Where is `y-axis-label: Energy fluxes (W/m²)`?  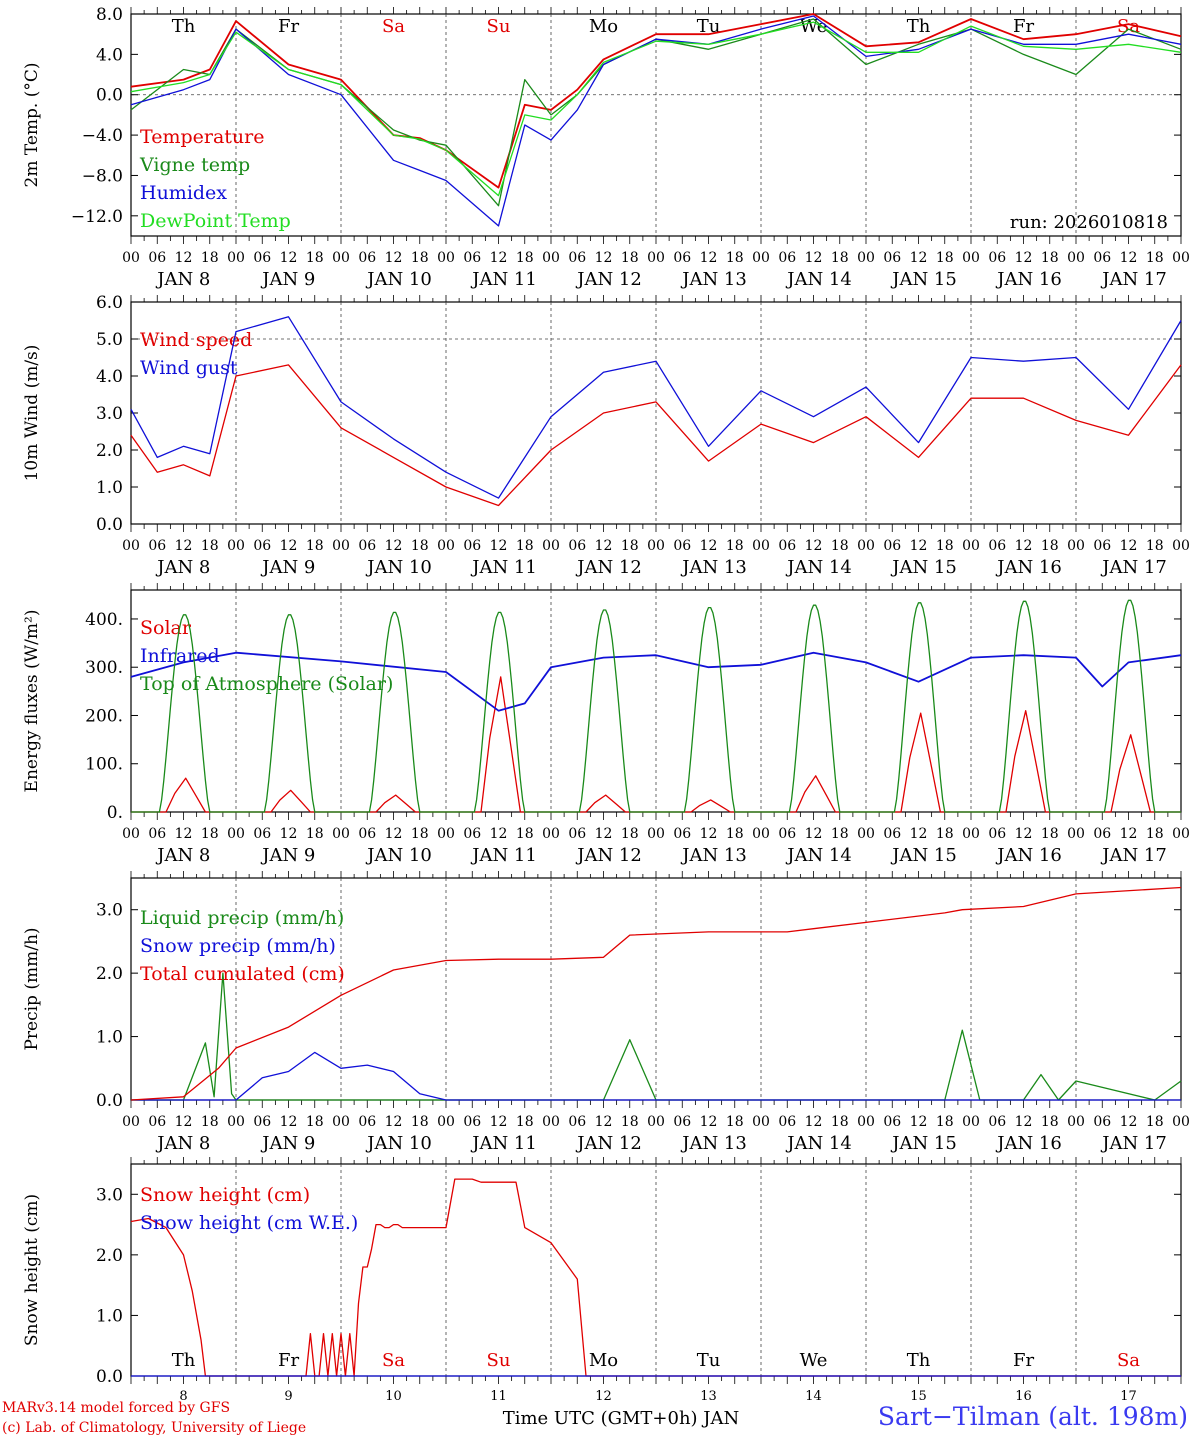 y-axis-label: Energy fluxes (W/m²) is located at coordinates (32, 701).